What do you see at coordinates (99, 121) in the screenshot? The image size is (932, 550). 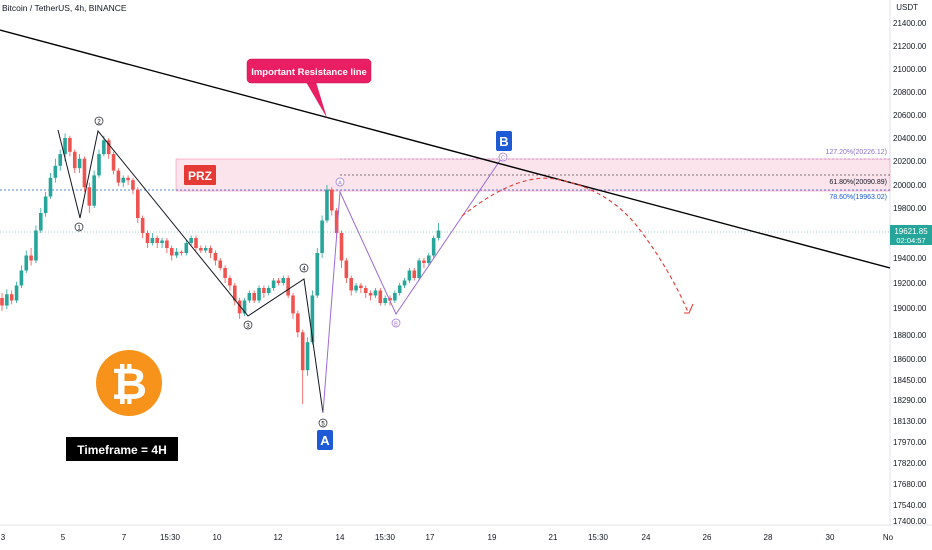 I see `wave-2-marker` at bounding box center [99, 121].